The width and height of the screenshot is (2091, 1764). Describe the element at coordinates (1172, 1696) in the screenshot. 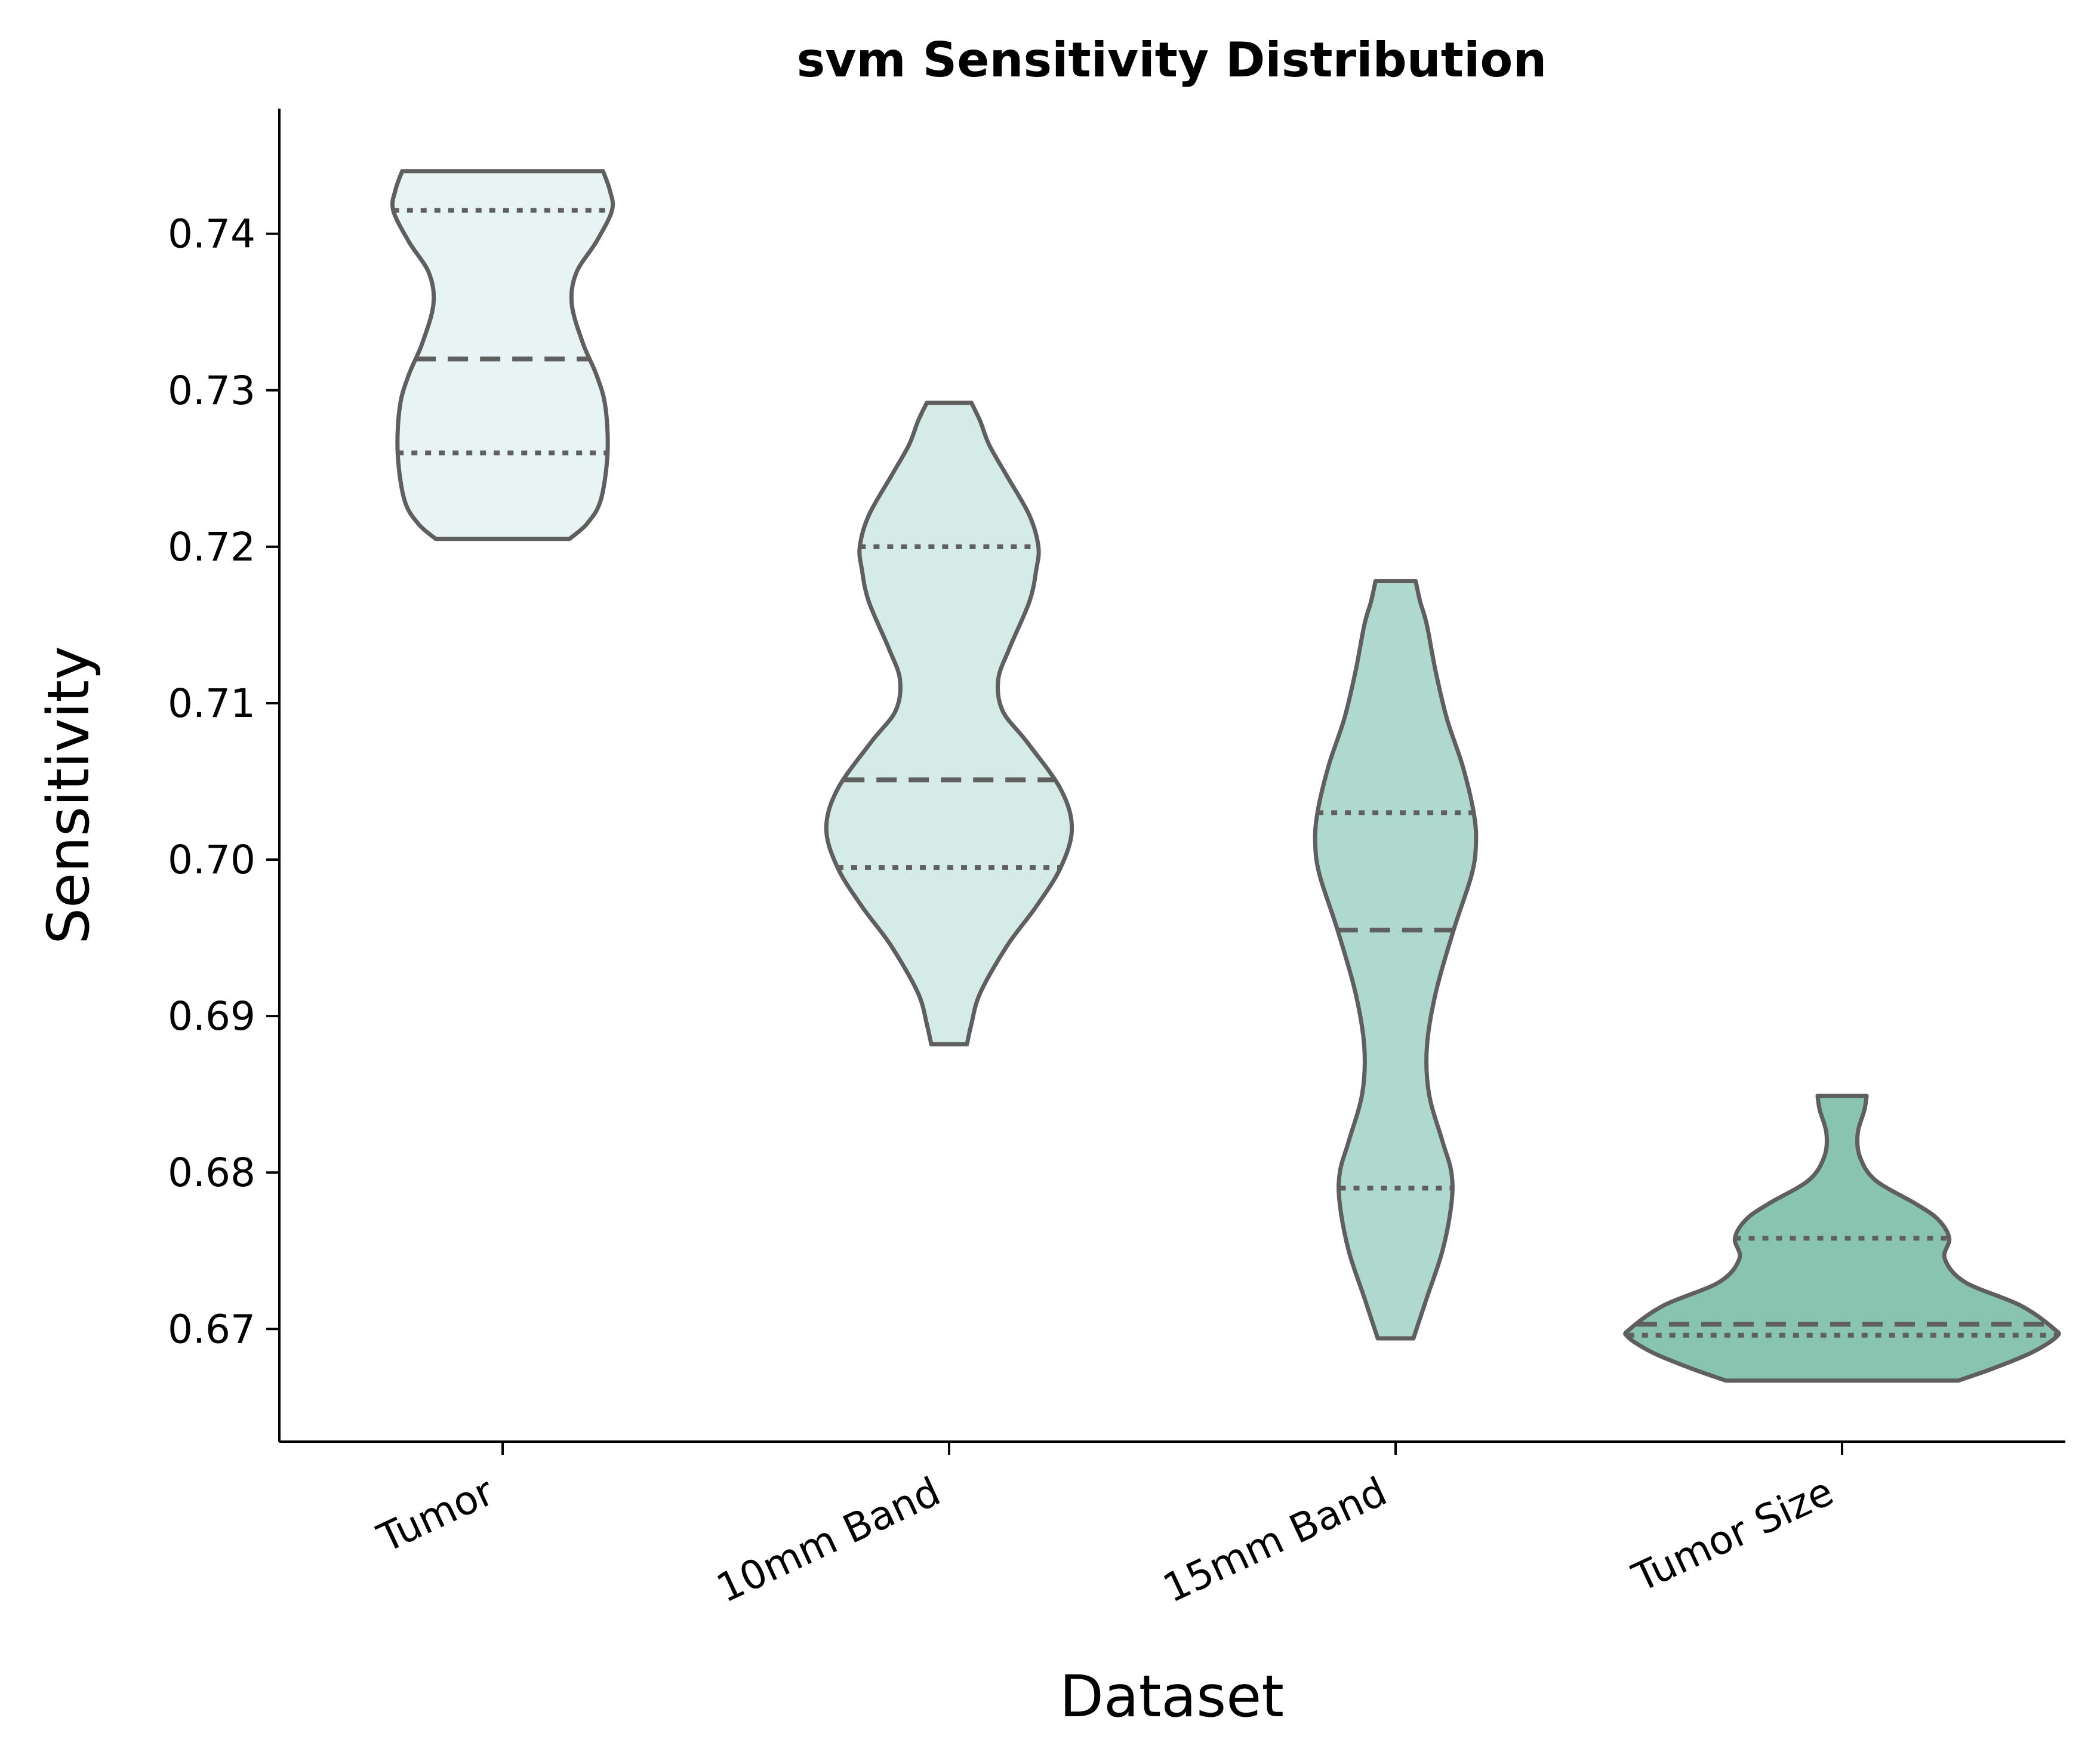

I see `x-axis-label: Dataset` at that location.